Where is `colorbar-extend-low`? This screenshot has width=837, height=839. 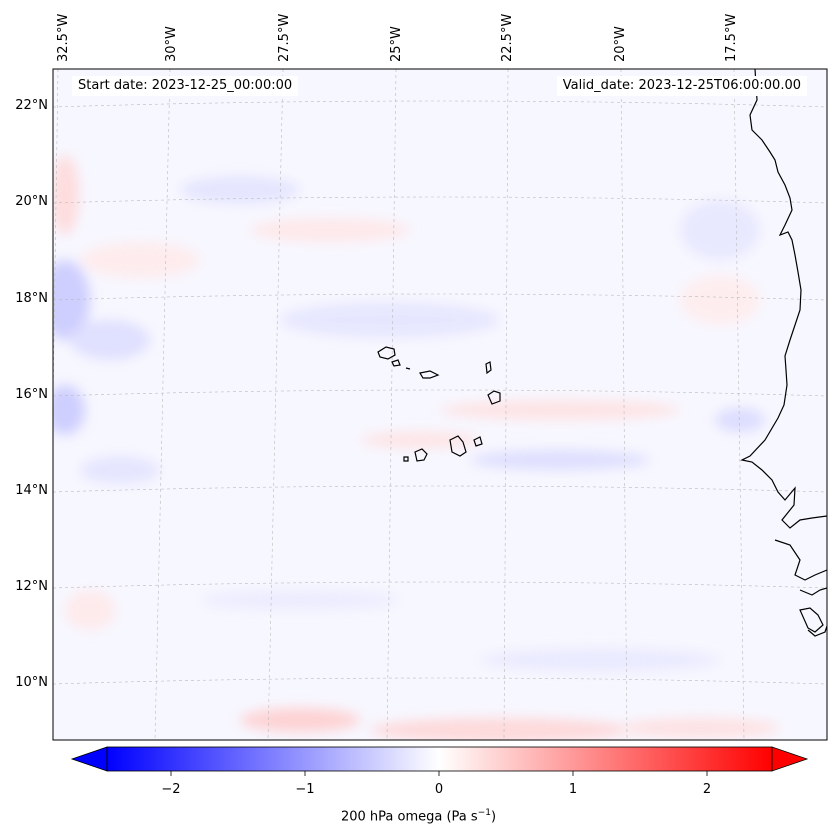 colorbar-extend-low is located at coordinates (89, 759).